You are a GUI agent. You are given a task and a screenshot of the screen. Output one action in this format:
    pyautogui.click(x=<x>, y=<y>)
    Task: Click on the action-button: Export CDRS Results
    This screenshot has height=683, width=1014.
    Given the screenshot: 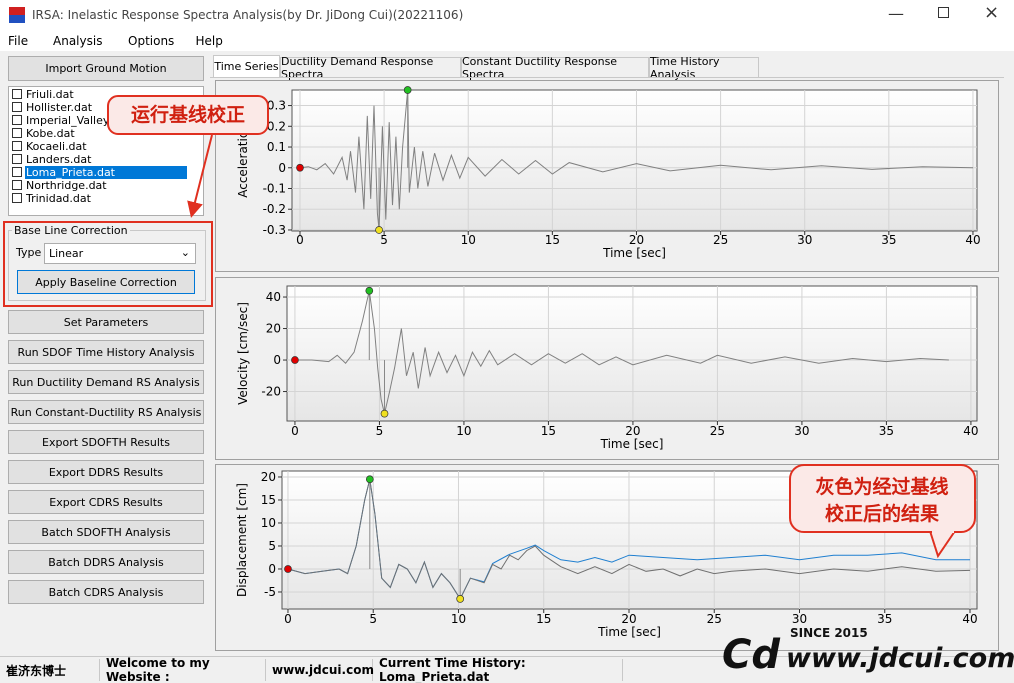 What is the action you would take?
    pyautogui.click(x=106, y=502)
    